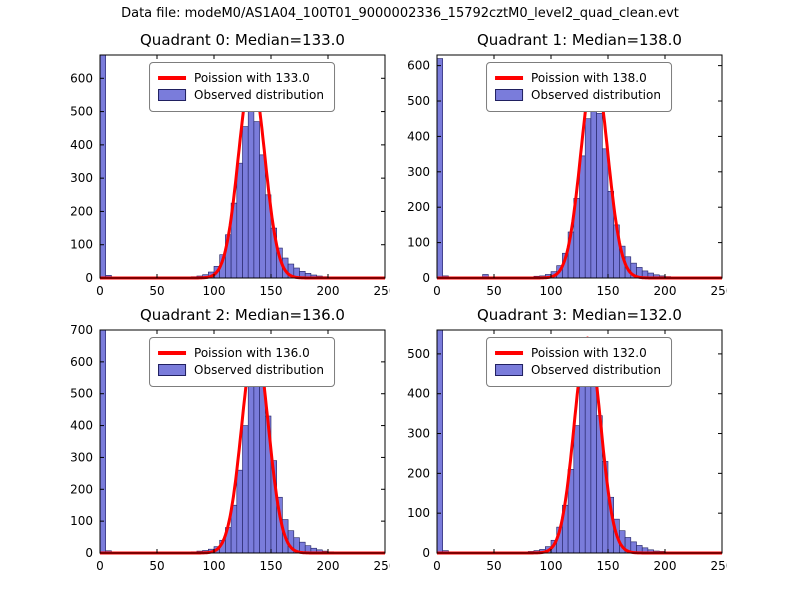  Describe the element at coordinates (242, 315) in the screenshot. I see `subplot-title-quadrant-2: Quadrant 2: Median=136.0` at that location.